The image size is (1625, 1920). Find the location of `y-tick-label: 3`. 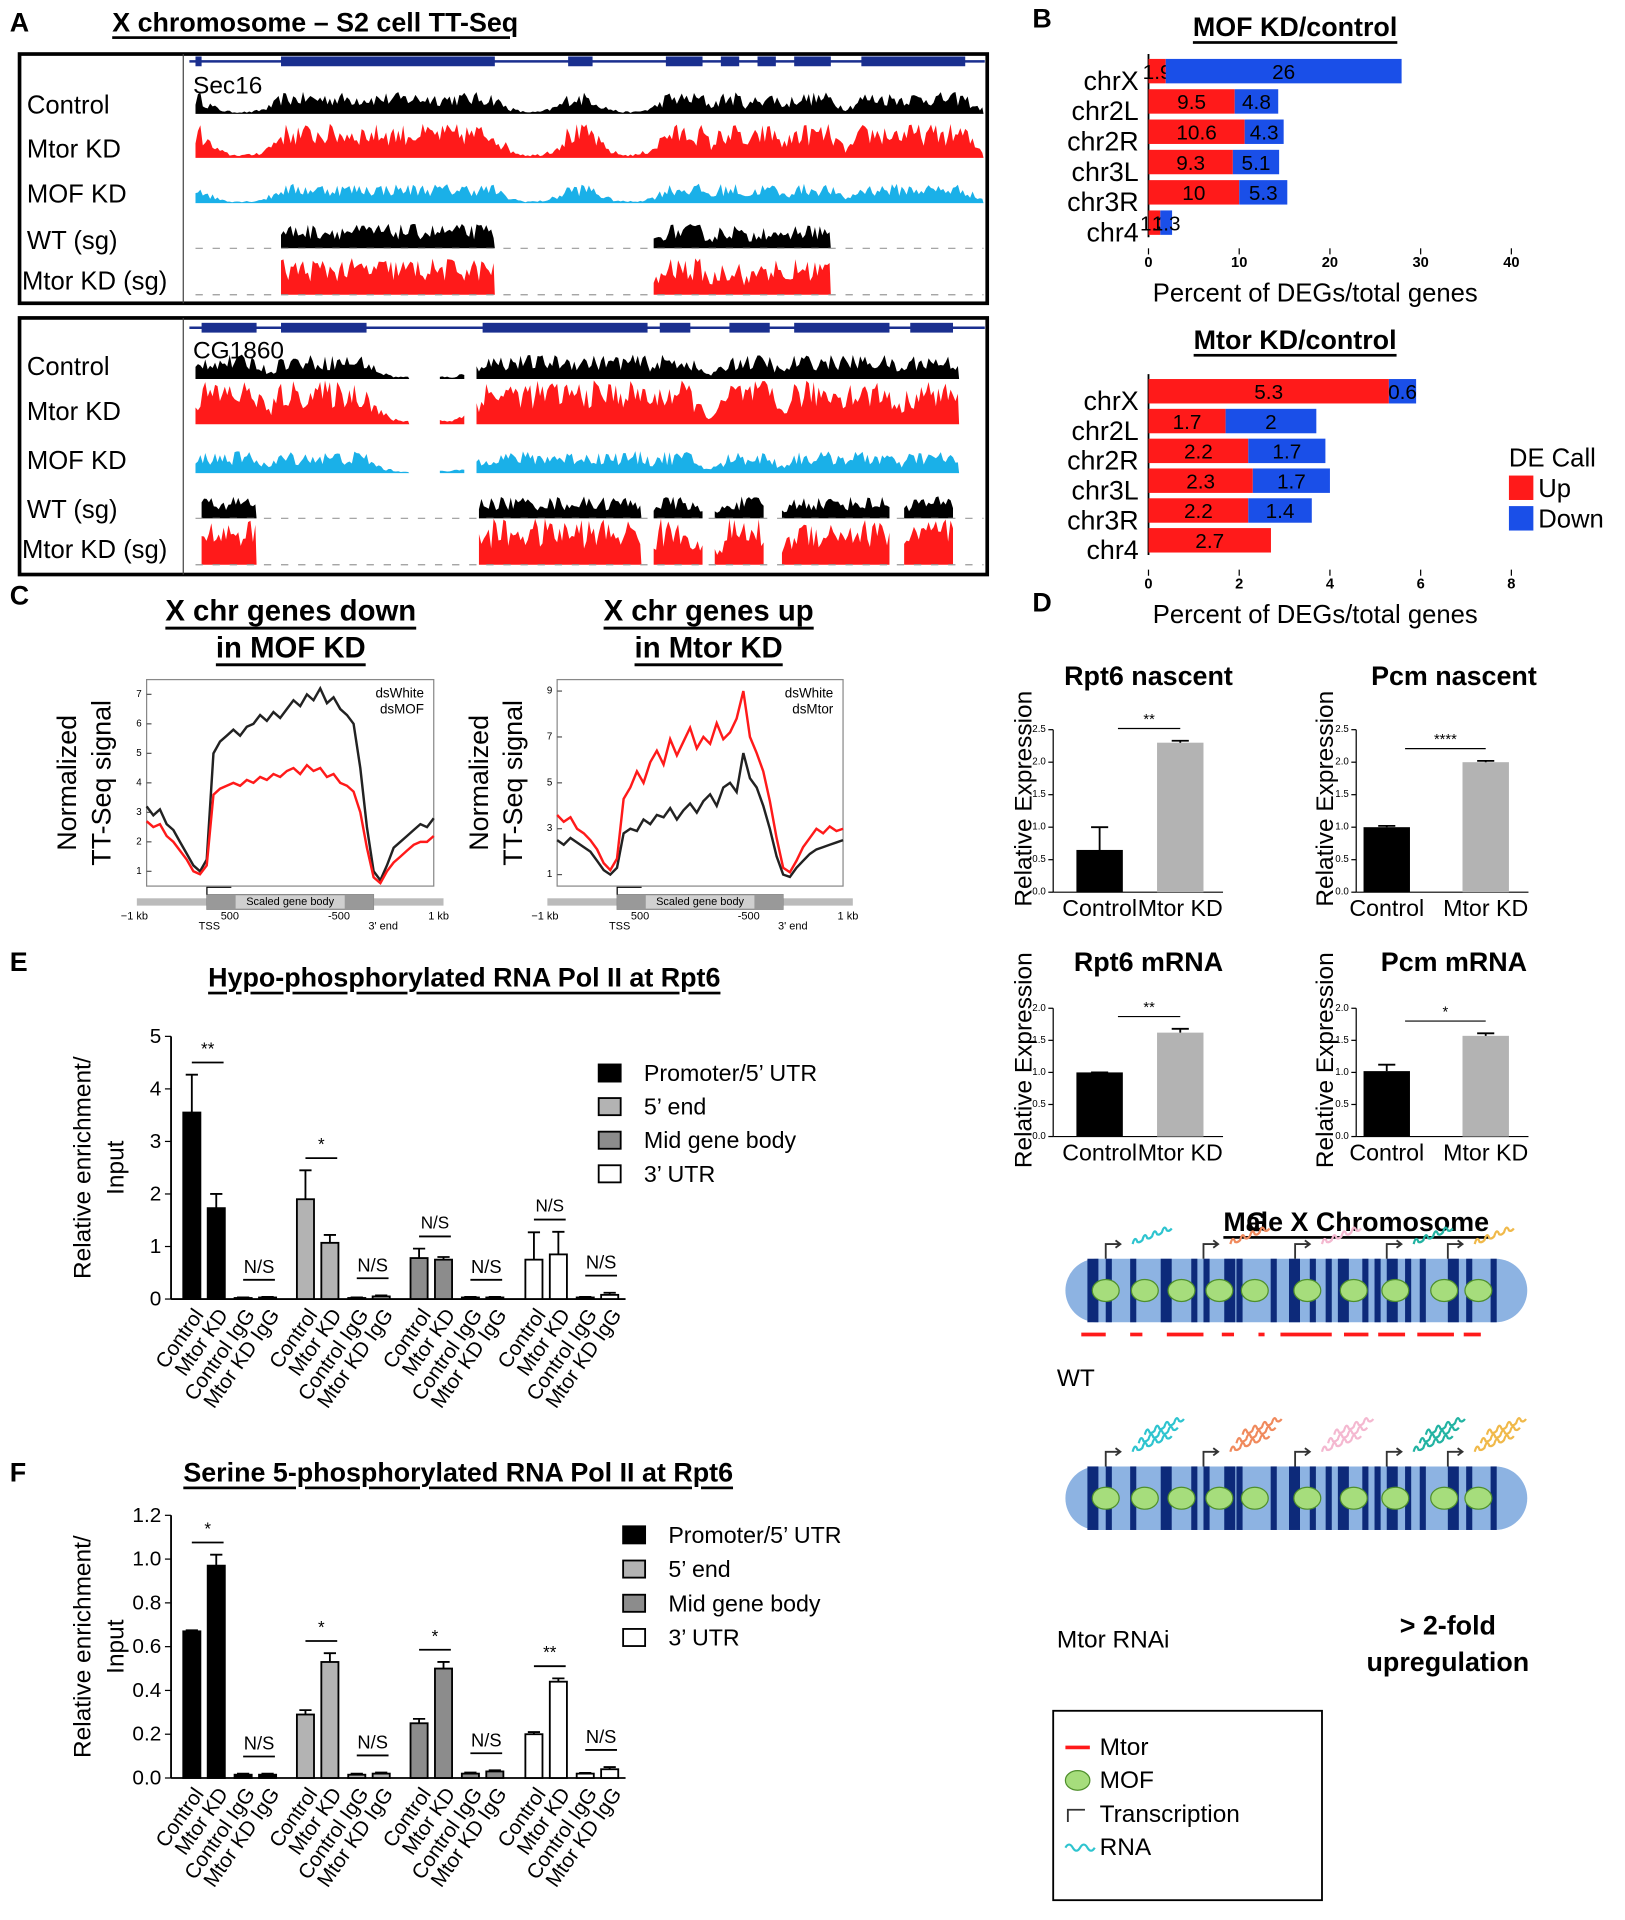

y-tick-label: 3 is located at coordinates (549, 828).